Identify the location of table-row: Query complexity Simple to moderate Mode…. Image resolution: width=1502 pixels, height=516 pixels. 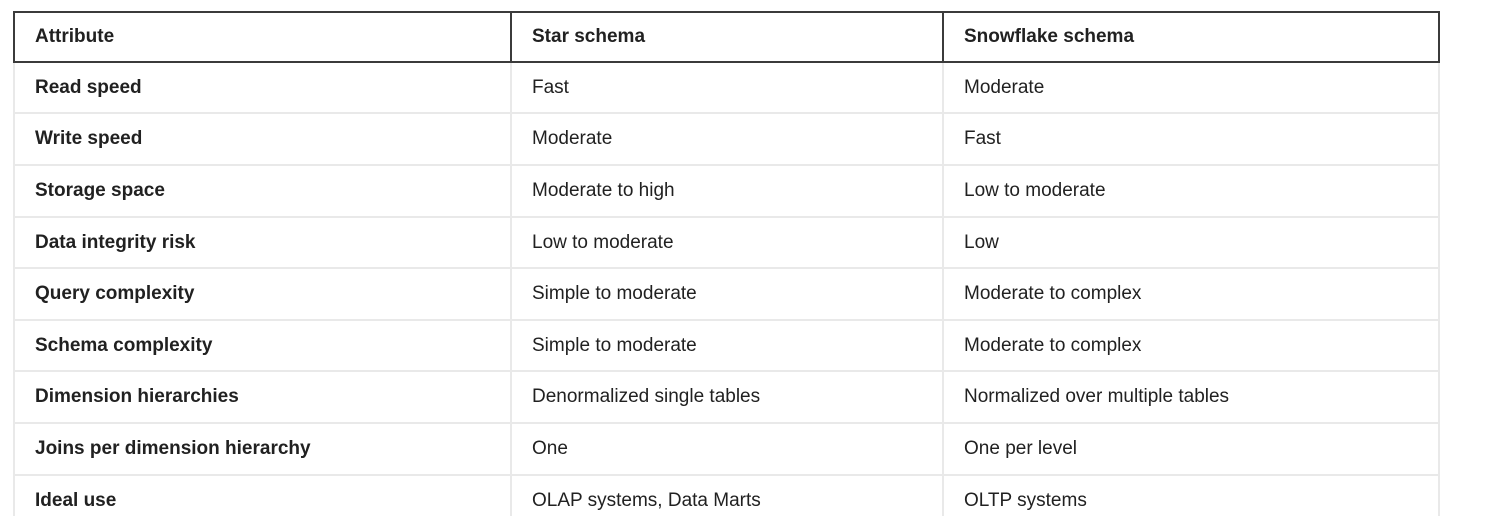
(726, 294).